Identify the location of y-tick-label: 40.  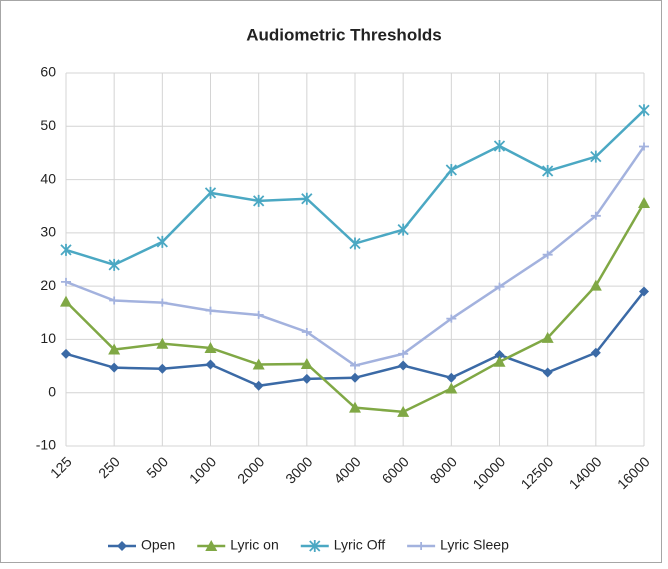
(48, 178).